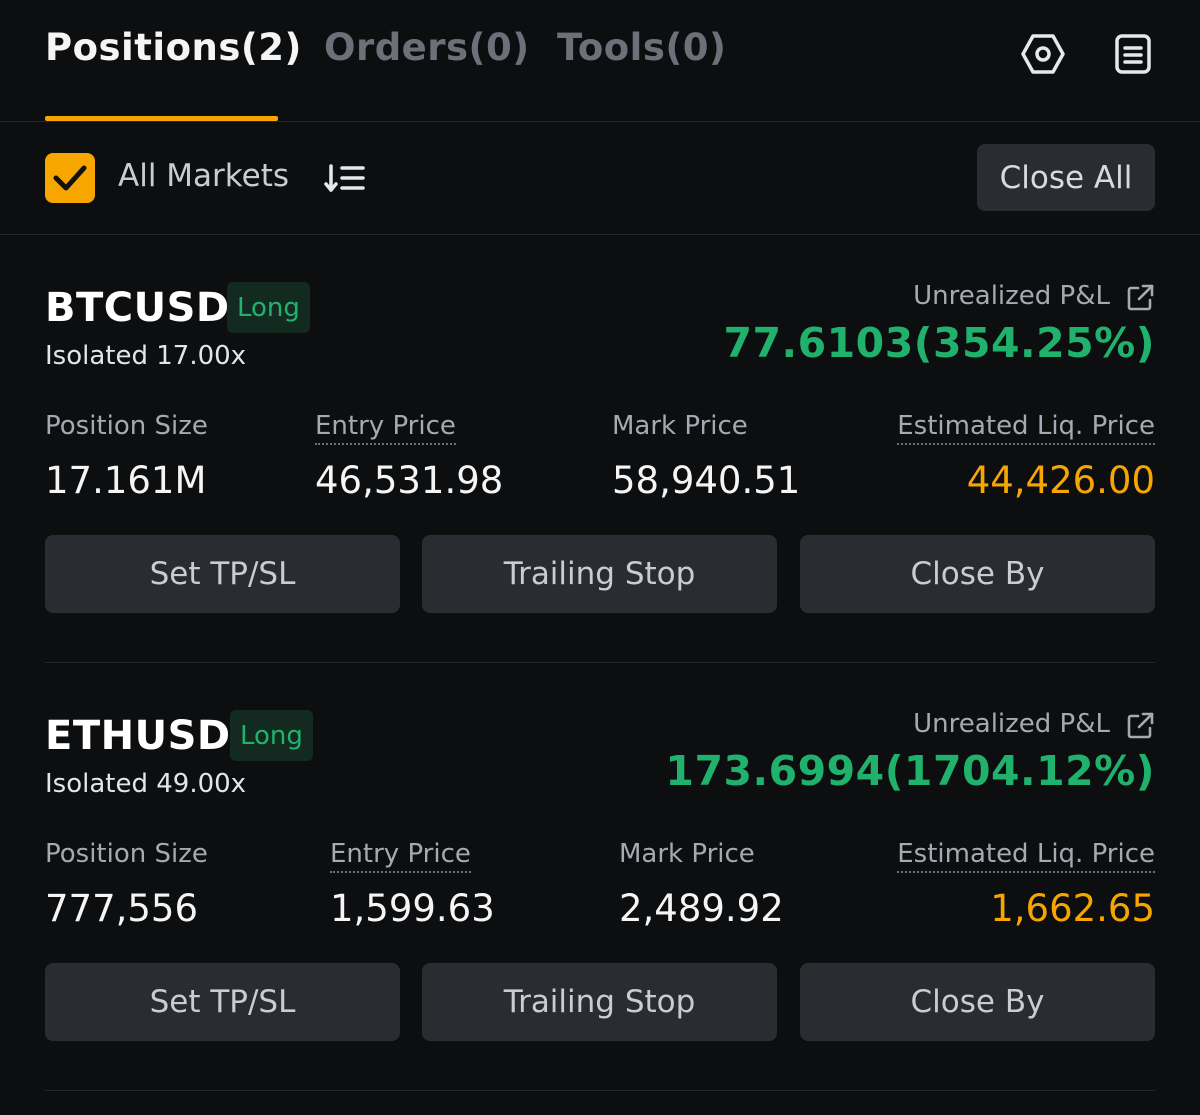 This screenshot has width=1200, height=1115. Describe the element at coordinates (642, 47) in the screenshot. I see `tab-tools: Tools(0)` at that location.